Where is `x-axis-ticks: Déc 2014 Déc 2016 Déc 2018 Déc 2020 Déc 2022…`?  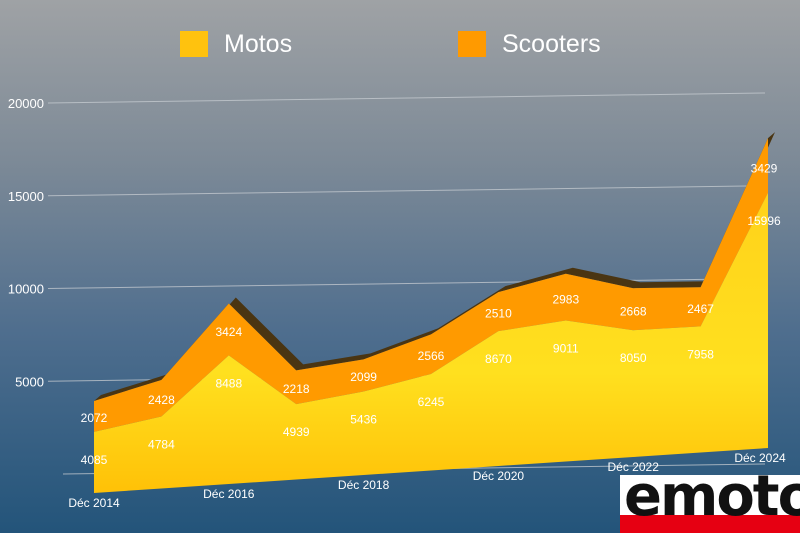
x-axis-ticks: Déc 2014 Déc 2016 Déc 2018 Déc 2020 Déc 2022… is located at coordinates (427, 480).